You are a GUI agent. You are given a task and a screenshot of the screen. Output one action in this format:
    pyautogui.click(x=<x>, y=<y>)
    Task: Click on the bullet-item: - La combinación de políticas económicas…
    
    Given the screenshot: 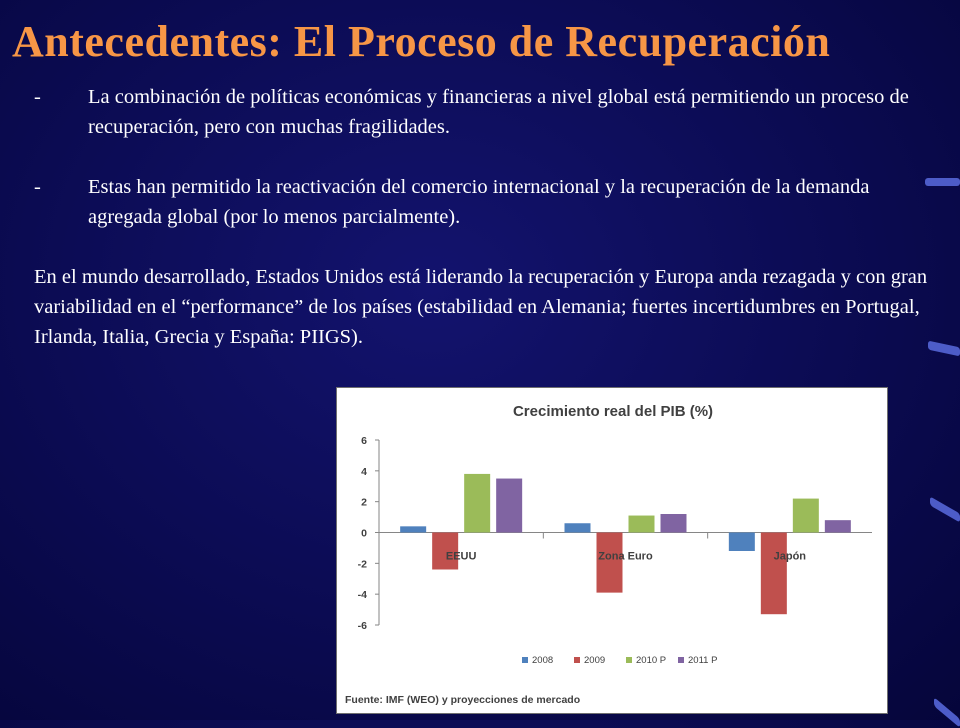 What is the action you would take?
    pyautogui.click(x=489, y=112)
    